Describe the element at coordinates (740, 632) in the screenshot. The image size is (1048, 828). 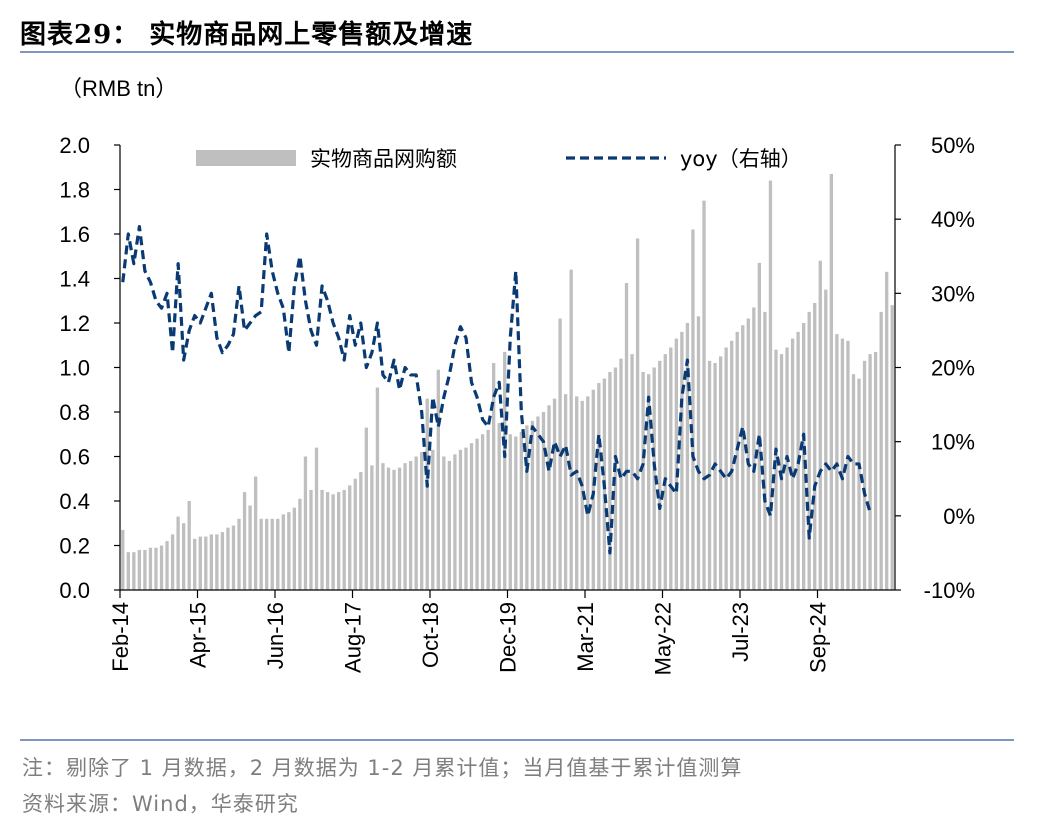
I see `x-tick-label: Jul-23` at that location.